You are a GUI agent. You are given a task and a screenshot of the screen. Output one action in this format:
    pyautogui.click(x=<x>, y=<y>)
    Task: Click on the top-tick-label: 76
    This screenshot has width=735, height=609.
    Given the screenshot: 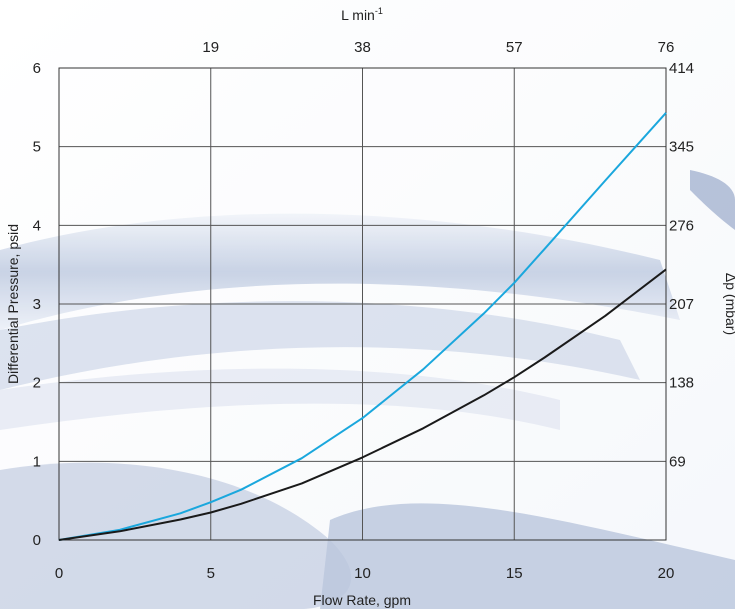 What is the action you would take?
    pyautogui.click(x=666, y=47)
    